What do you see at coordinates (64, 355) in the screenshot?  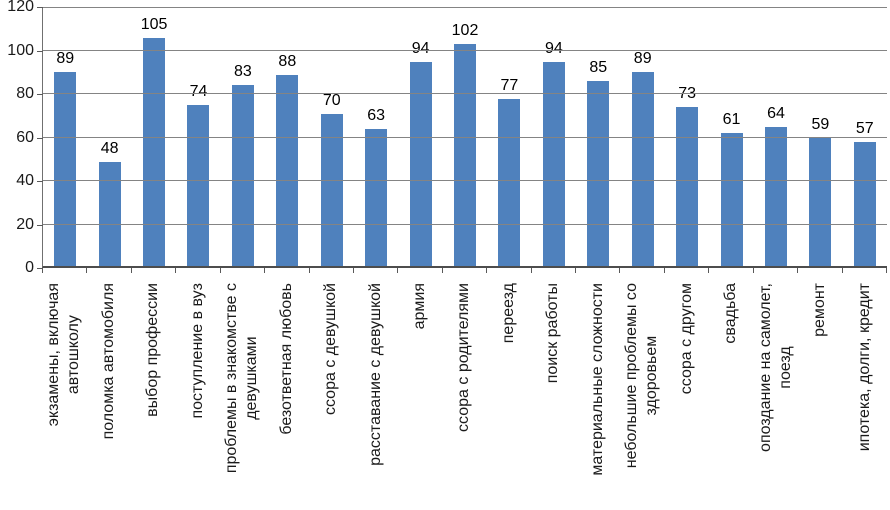 I see `x-tick-label: экзамены, включая автошколу` at bounding box center [64, 355].